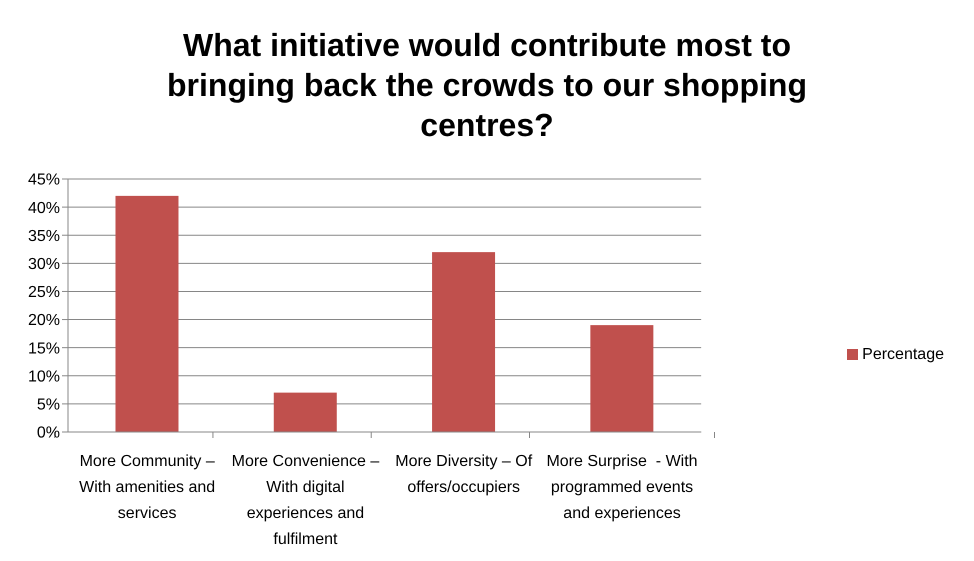  Describe the element at coordinates (44, 321) in the screenshot. I see `y-tick-label: 20%` at that location.